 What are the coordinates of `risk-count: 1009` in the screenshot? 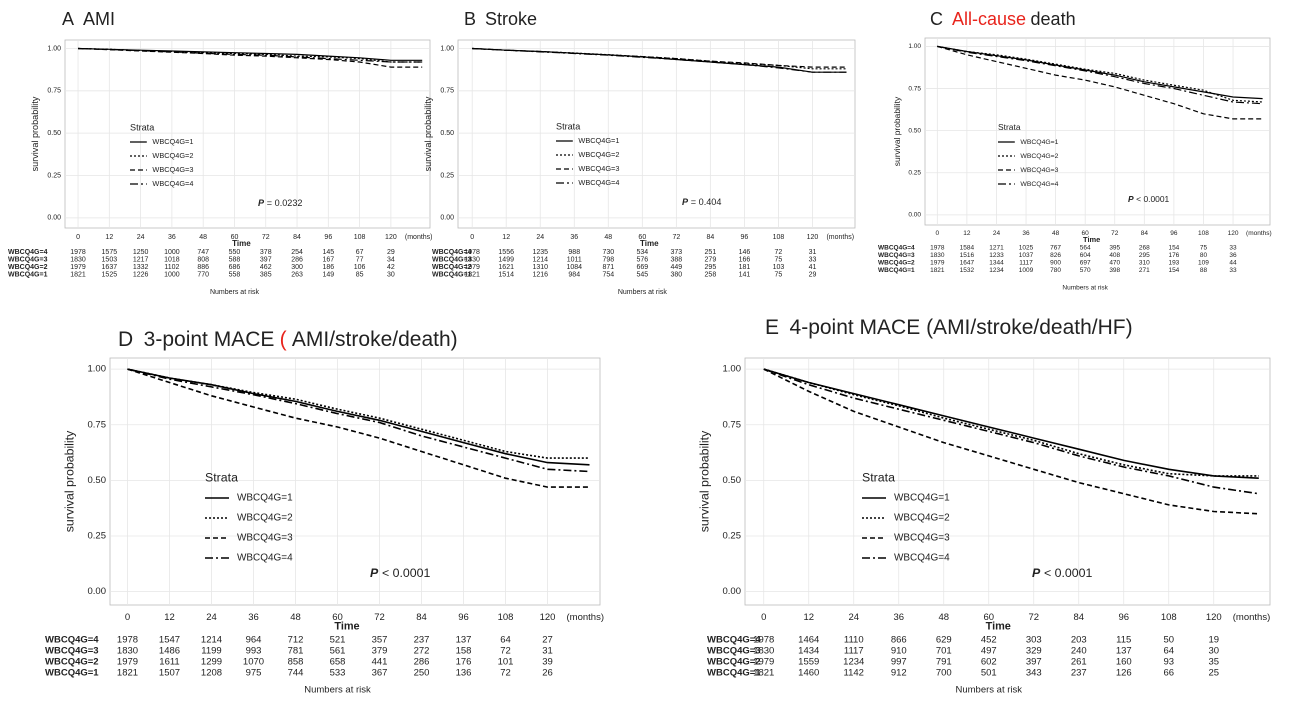 It's located at (1026, 270).